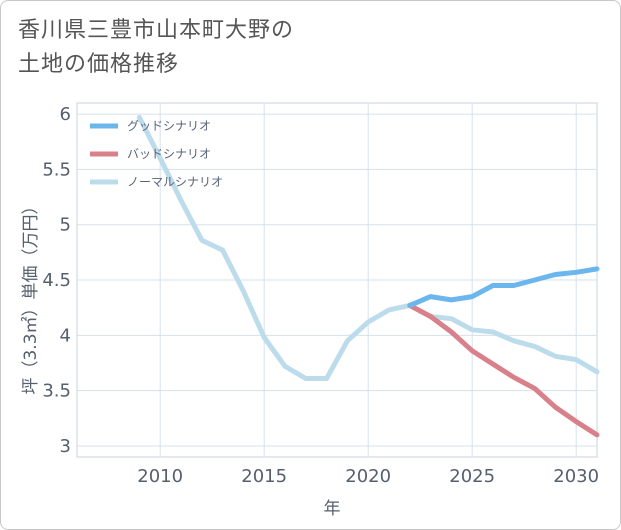 The height and width of the screenshot is (530, 621). Describe the element at coordinates (332, 509) in the screenshot. I see `x-axis-label: 年` at that location.